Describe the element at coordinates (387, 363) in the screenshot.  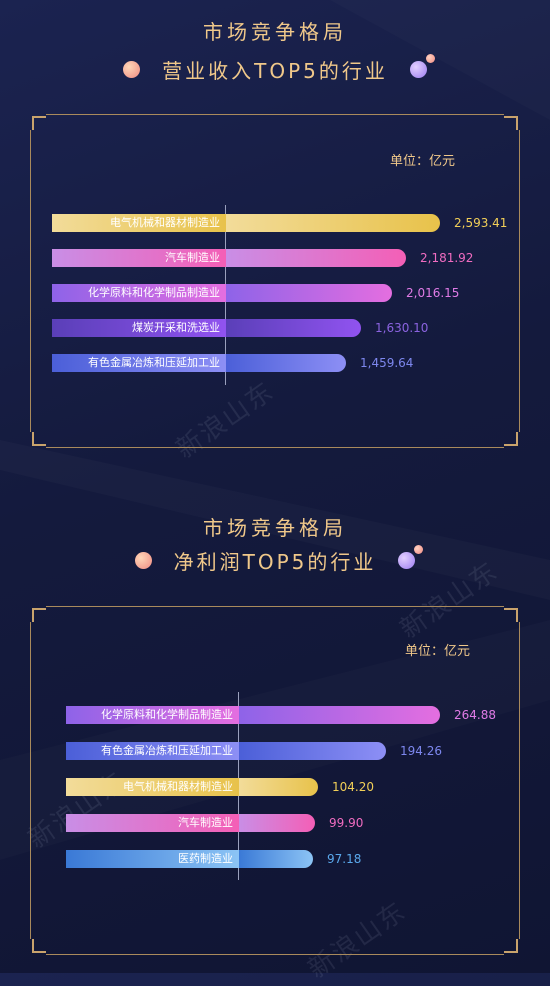
I see `value-label: 1,459.64` at that location.